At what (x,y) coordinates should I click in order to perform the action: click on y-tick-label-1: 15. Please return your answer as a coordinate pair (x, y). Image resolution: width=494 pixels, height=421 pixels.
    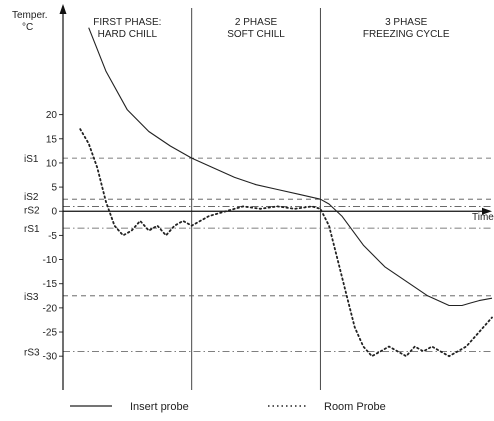
    Looking at the image, I should click on (52, 139).